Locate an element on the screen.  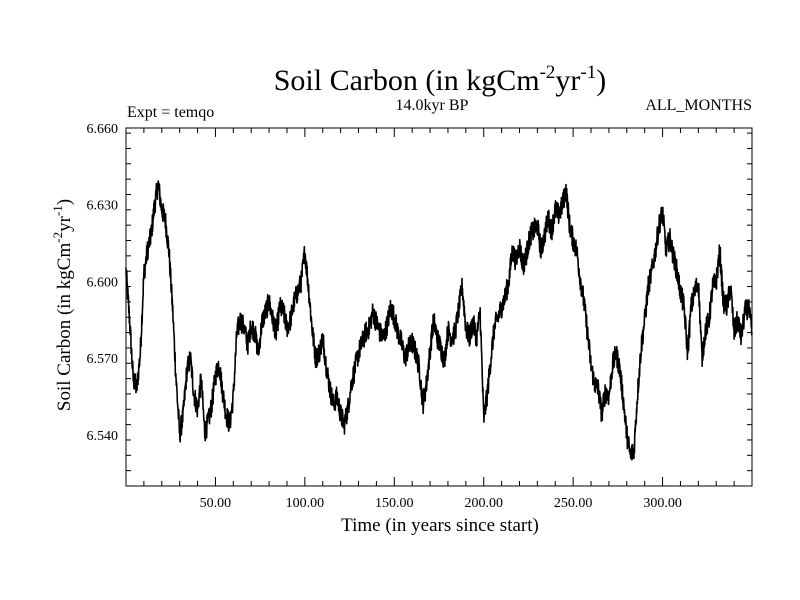
chart-title-exp2: -1 is located at coordinates (588, 72).